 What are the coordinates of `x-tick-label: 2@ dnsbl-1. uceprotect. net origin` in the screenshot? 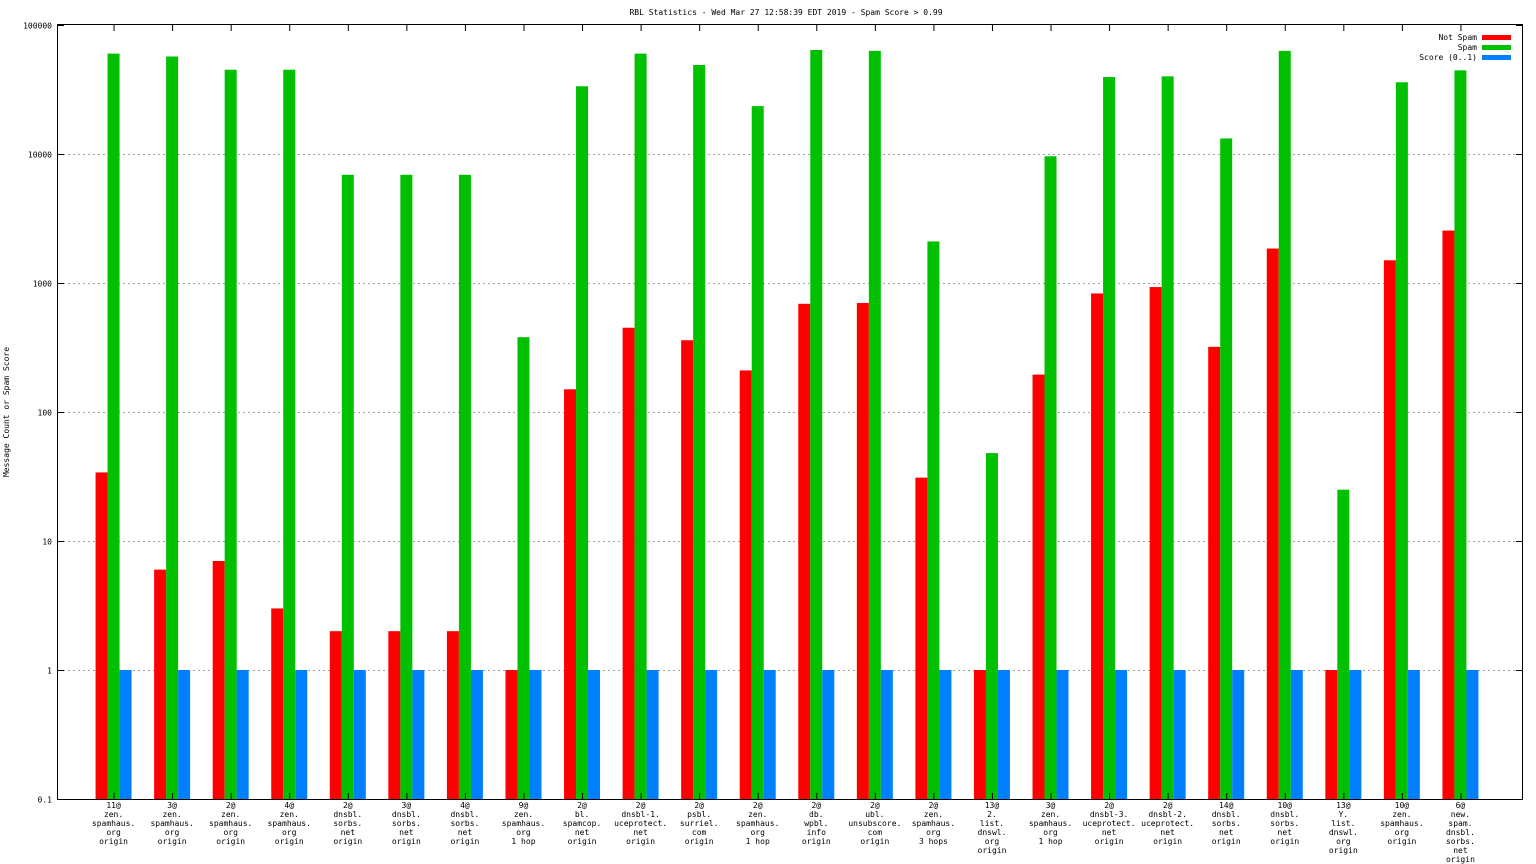 It's located at (640, 823).